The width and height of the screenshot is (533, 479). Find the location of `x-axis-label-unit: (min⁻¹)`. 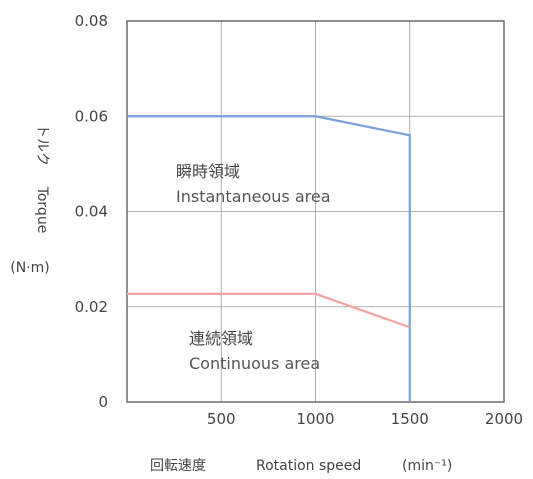

x-axis-label-unit: (min⁻¹) is located at coordinates (427, 466).